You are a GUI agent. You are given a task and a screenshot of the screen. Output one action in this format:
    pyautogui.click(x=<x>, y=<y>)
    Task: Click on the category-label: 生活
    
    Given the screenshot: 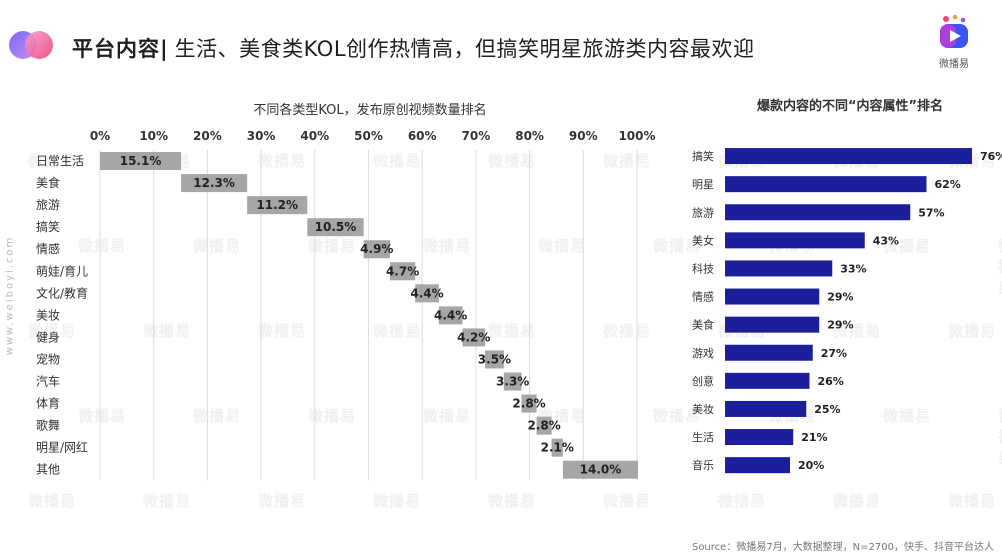 What is the action you would take?
    pyautogui.click(x=703, y=437)
    